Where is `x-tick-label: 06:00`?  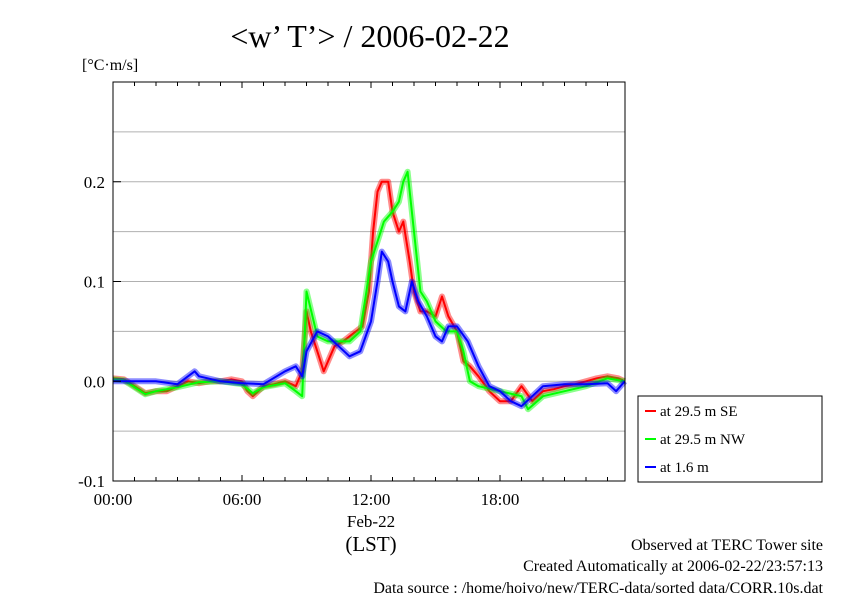 x-tick-label: 06:00 is located at coordinates (242, 499).